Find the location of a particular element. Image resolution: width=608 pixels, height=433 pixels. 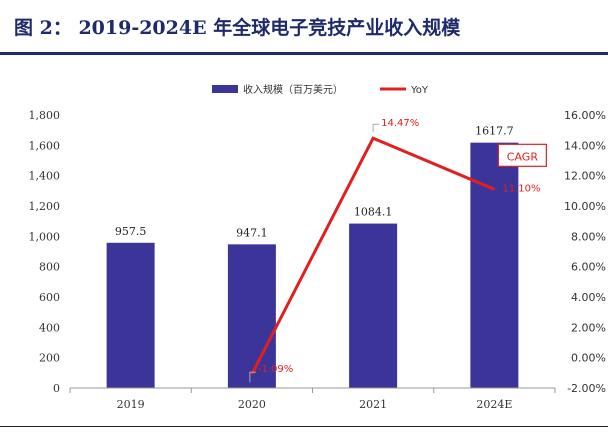

legend-label-line: YoY is located at coordinates (419, 90).